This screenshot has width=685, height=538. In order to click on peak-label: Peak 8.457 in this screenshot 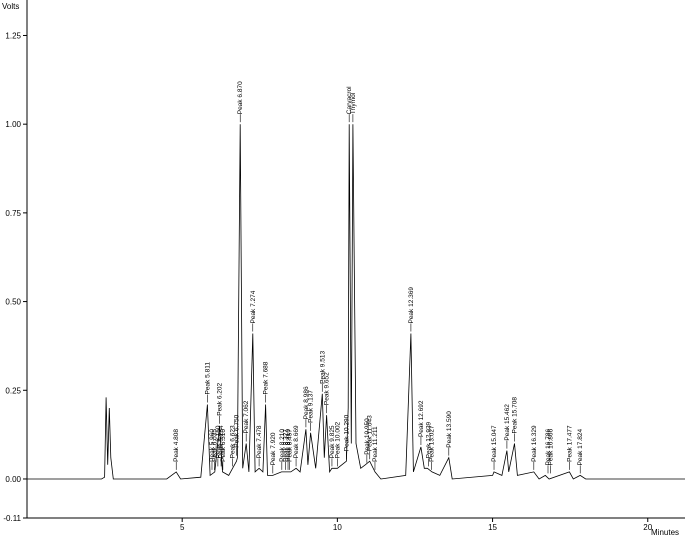, I will do `click(289, 445)`.